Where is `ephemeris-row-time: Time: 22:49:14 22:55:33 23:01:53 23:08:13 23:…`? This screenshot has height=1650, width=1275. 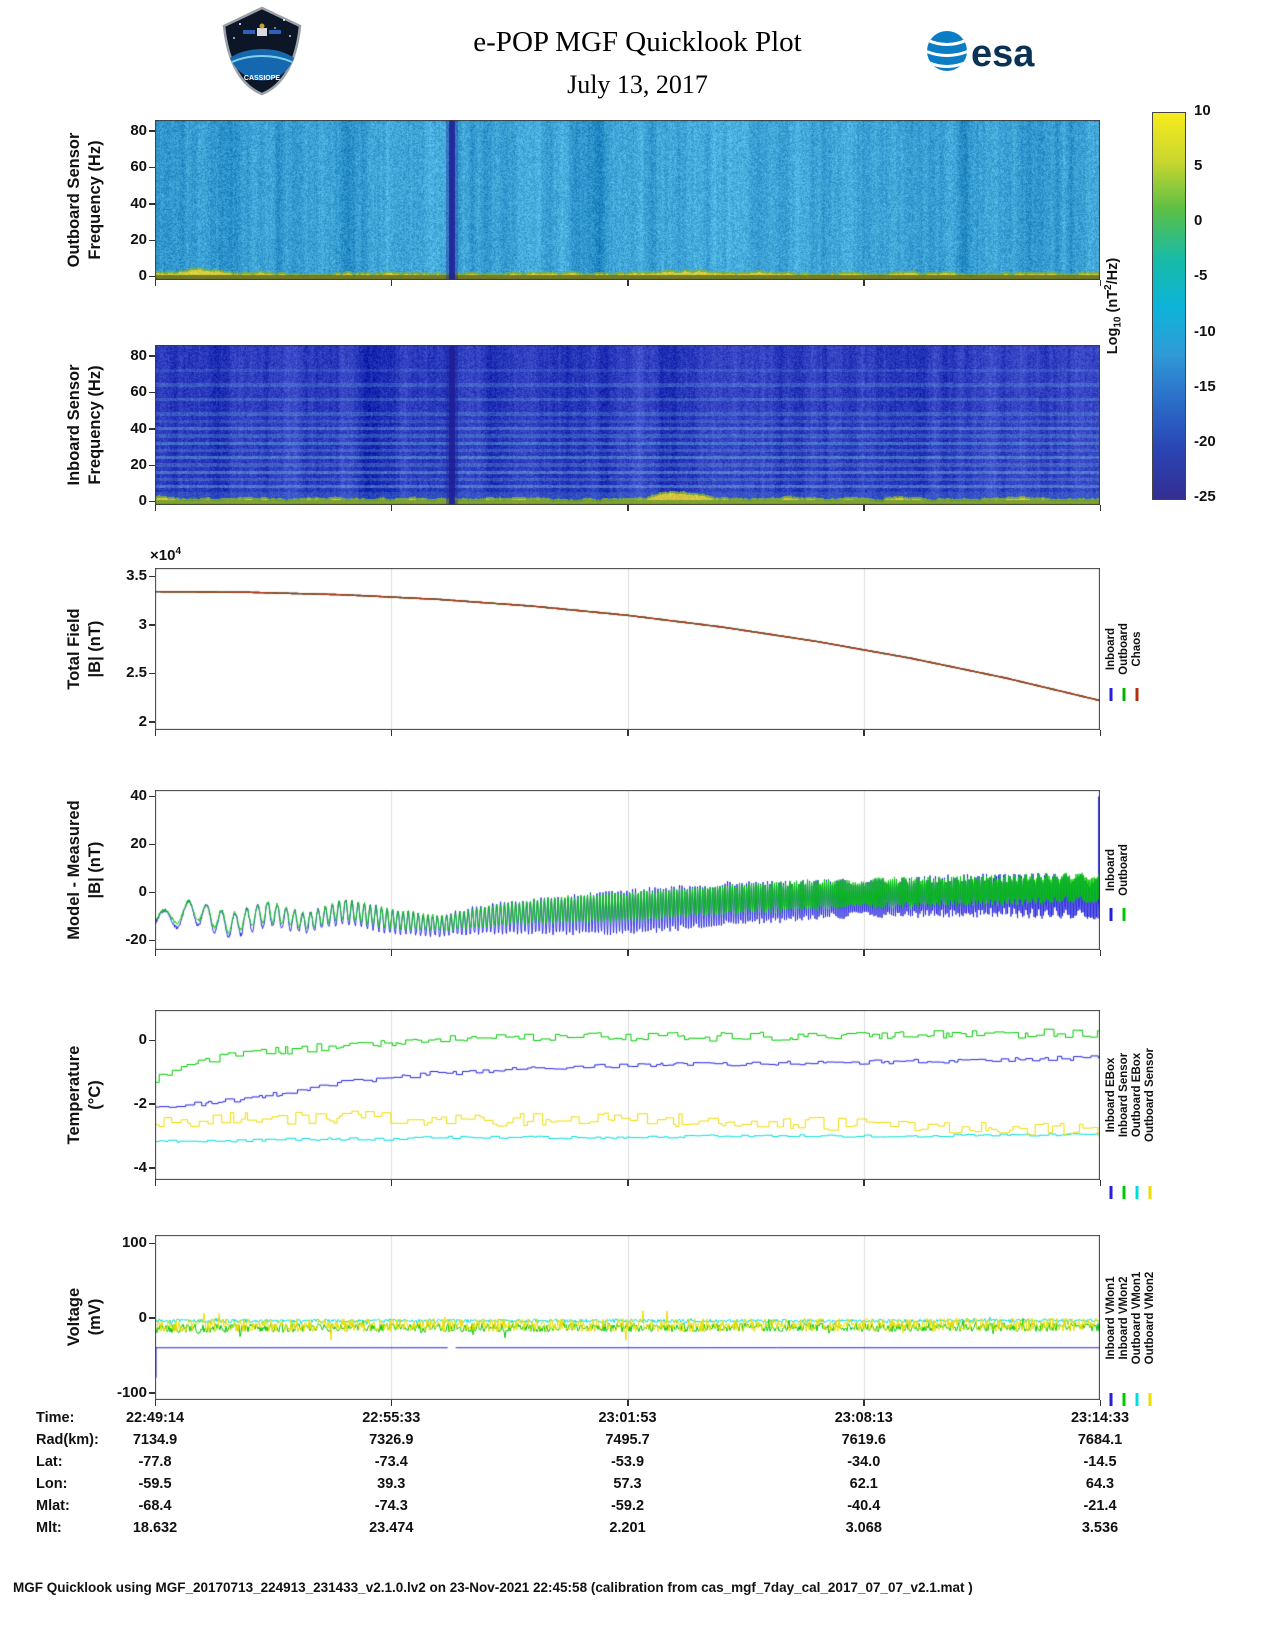 ephemeris-row-time: Time: 22:49:14 22:55:33 23:01:53 23:08:13 23:… is located at coordinates (637, 1421).